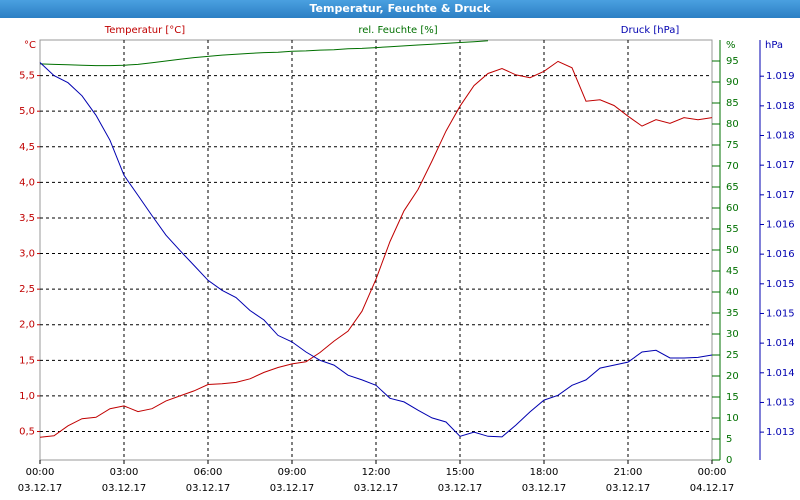 The image size is (800, 500). Describe the element at coordinates (27, 254) in the screenshot. I see `y-tick-label: 3,0` at that location.